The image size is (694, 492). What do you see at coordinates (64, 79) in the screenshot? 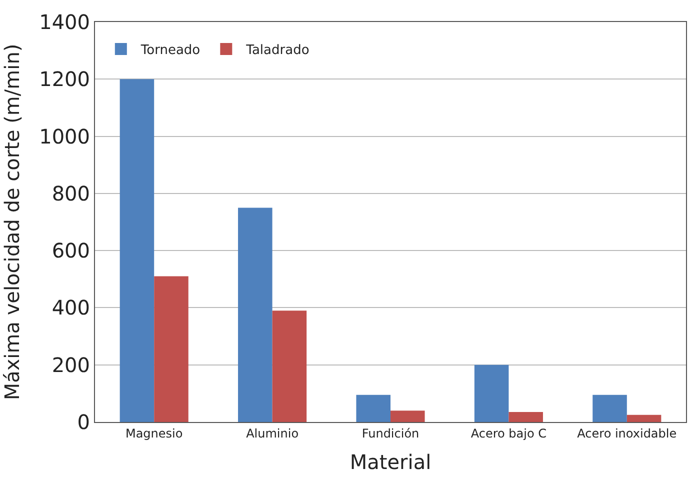
I see `y-tick-label: 1200` at bounding box center [64, 79].